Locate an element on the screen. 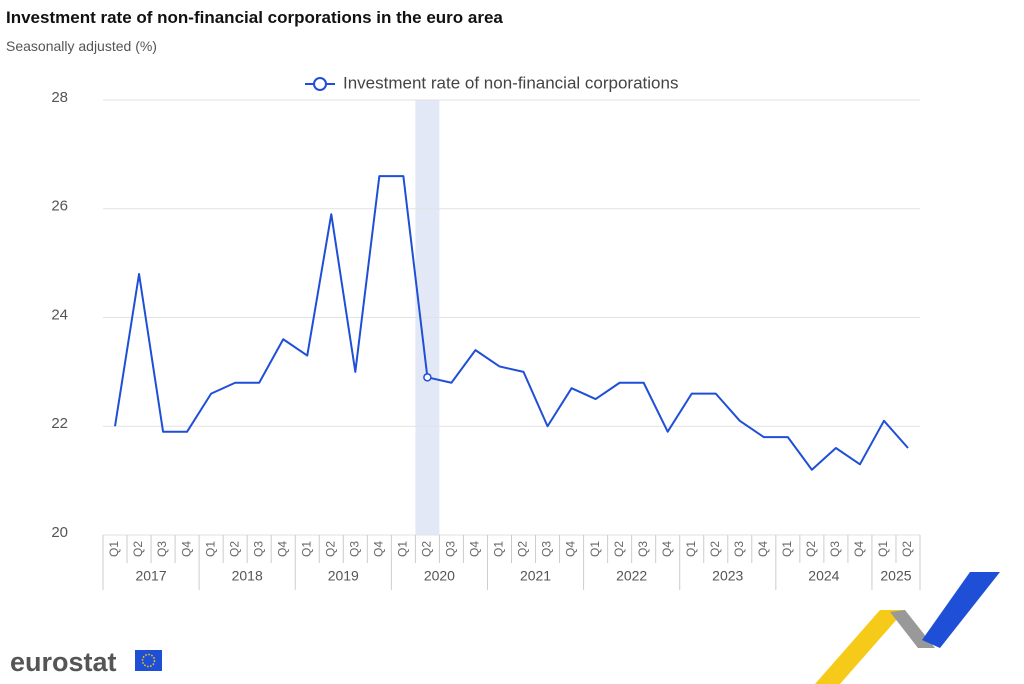 This screenshot has height=684, width=1024. x-group-label: 2021 is located at coordinates (535, 576).